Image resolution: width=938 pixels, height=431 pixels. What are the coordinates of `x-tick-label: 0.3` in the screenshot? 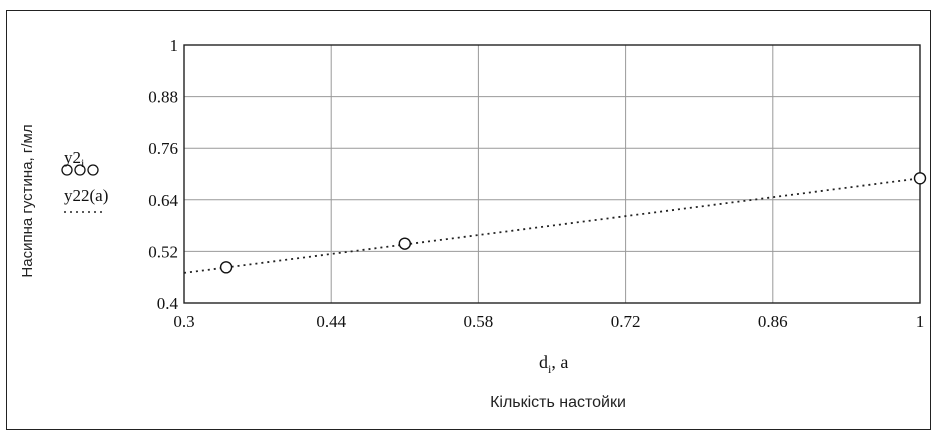 It's located at (183, 321).